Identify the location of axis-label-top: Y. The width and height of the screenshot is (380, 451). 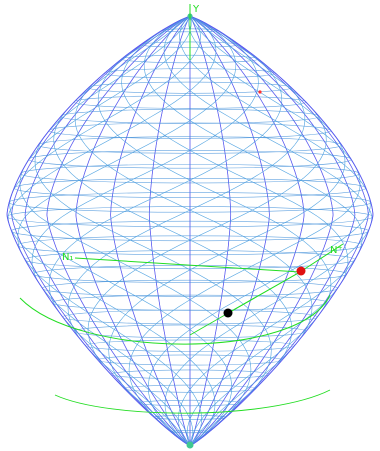
(196, 9).